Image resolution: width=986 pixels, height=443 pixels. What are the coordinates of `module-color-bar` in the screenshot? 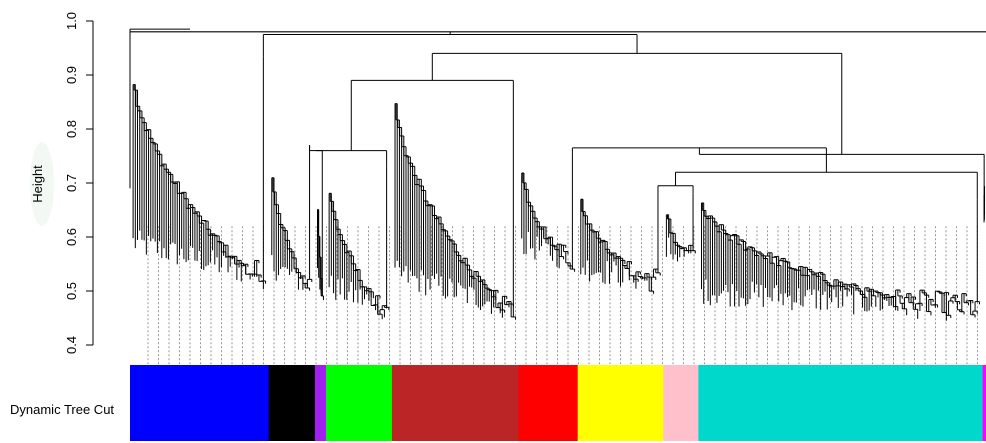 It's located at (558, 403).